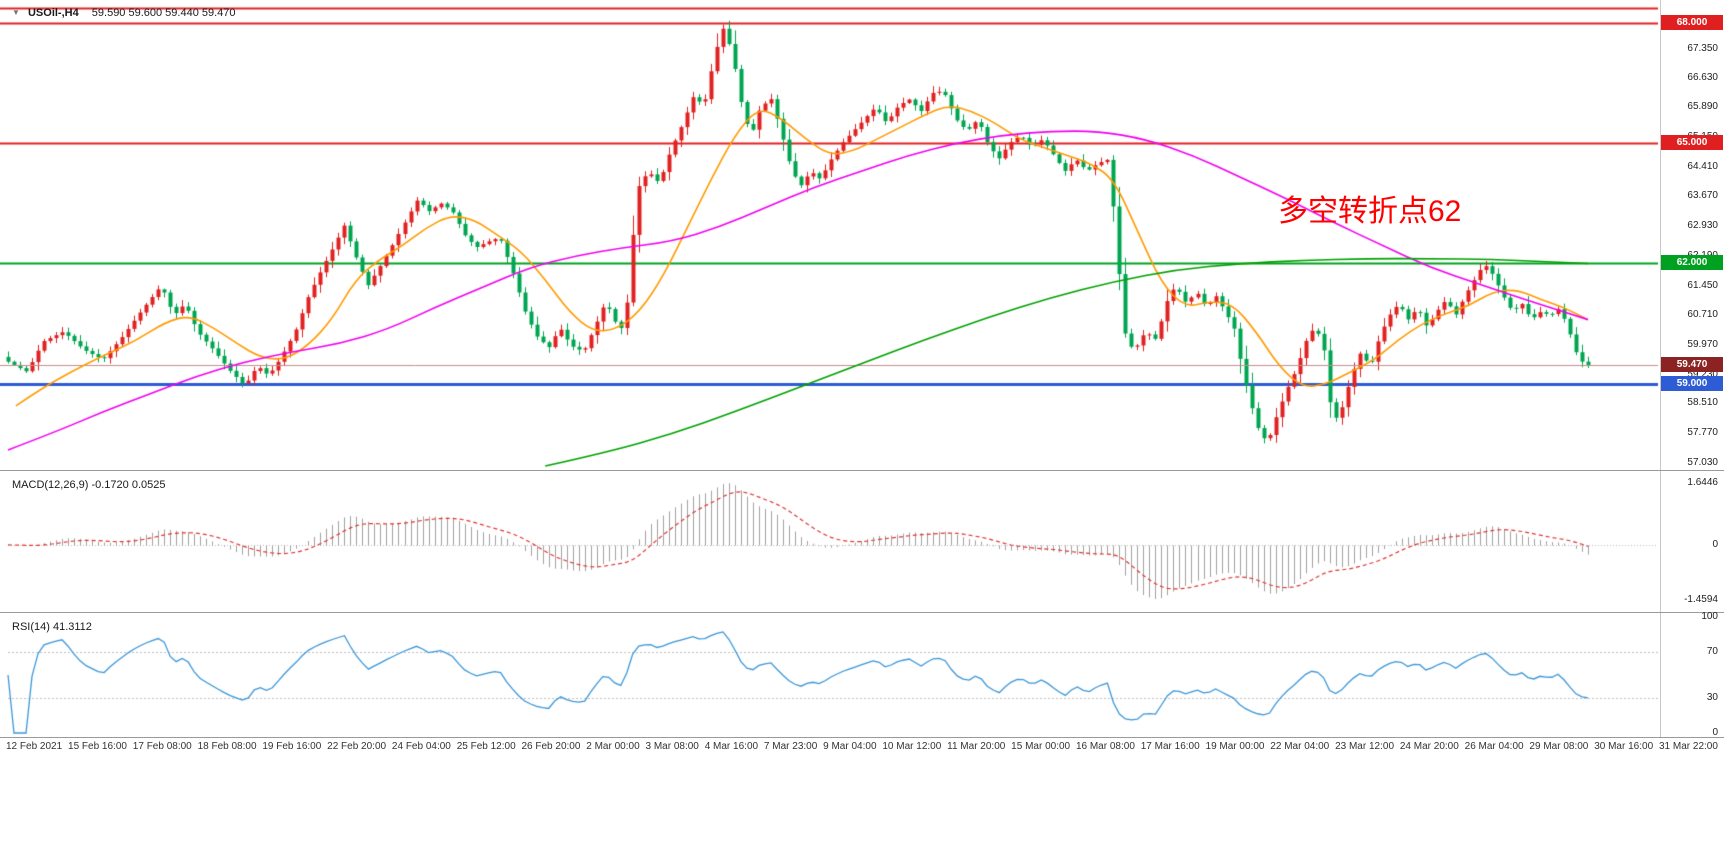  I want to click on chart-header: ▼ USOil-,H4 59.590 59.600 59.440 59.470, so click(124, 13).